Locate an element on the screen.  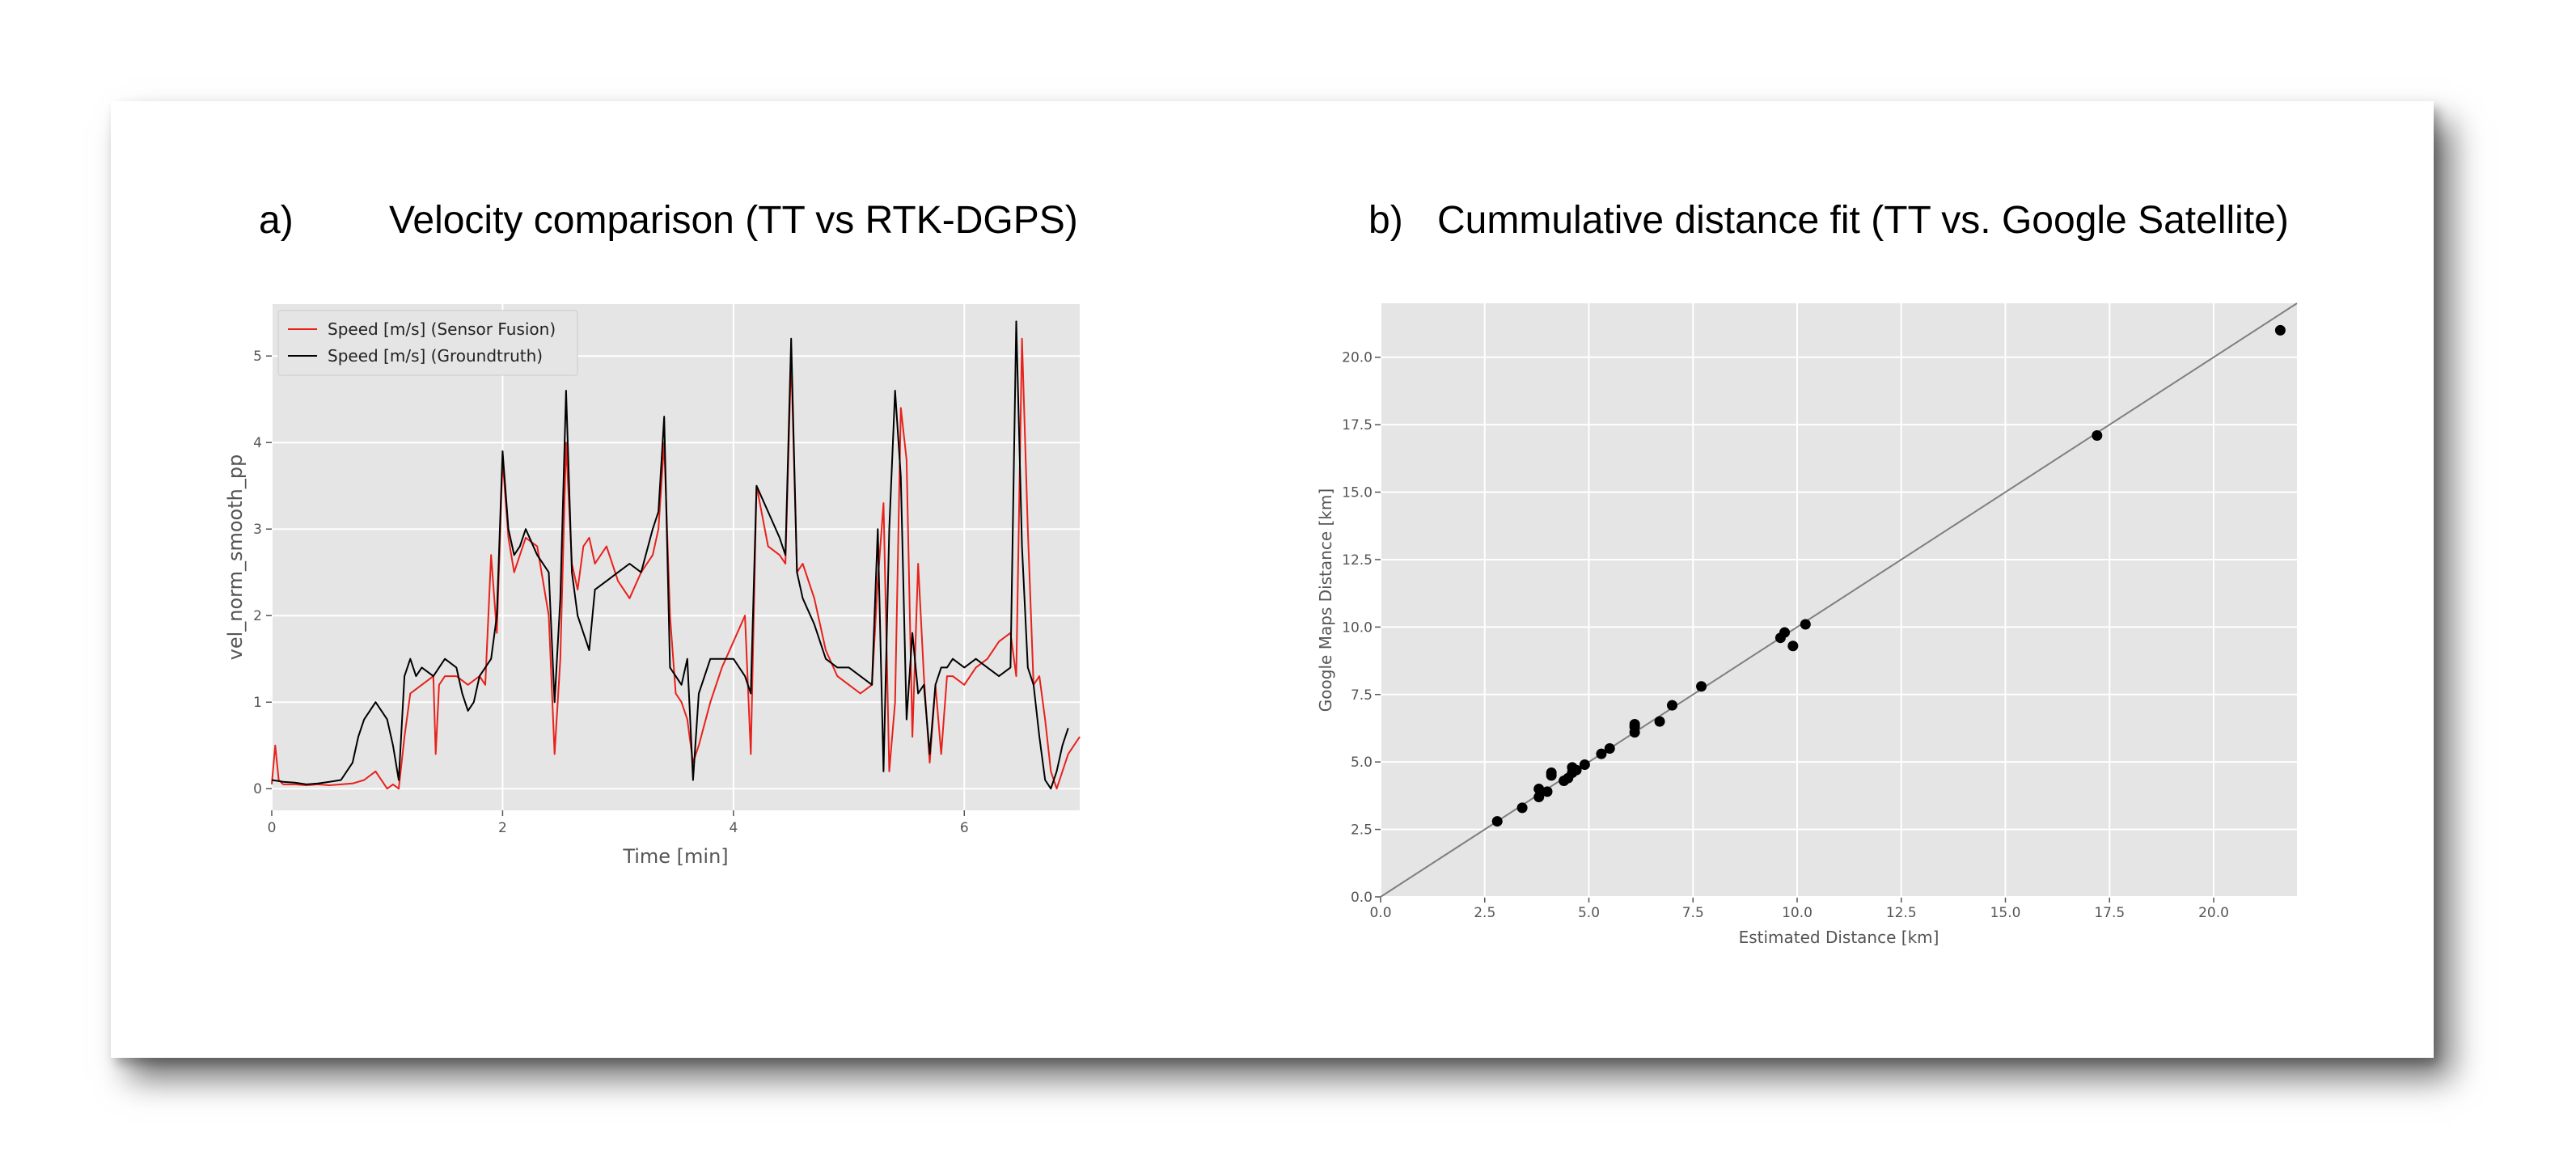
x-tick-label: 6 is located at coordinates (965, 828).